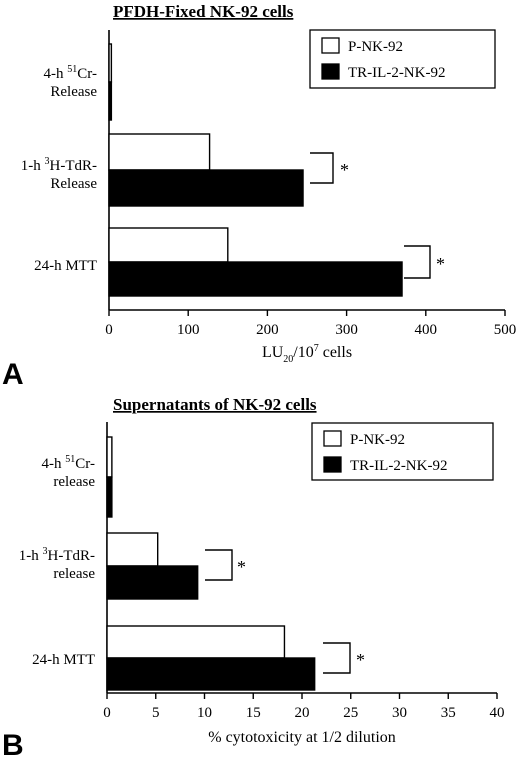 This screenshot has width=520, height=760. What do you see at coordinates (302, 737) in the screenshot?
I see `x-axis-label: % cytotoxicity at 1/2 dilution` at bounding box center [302, 737].